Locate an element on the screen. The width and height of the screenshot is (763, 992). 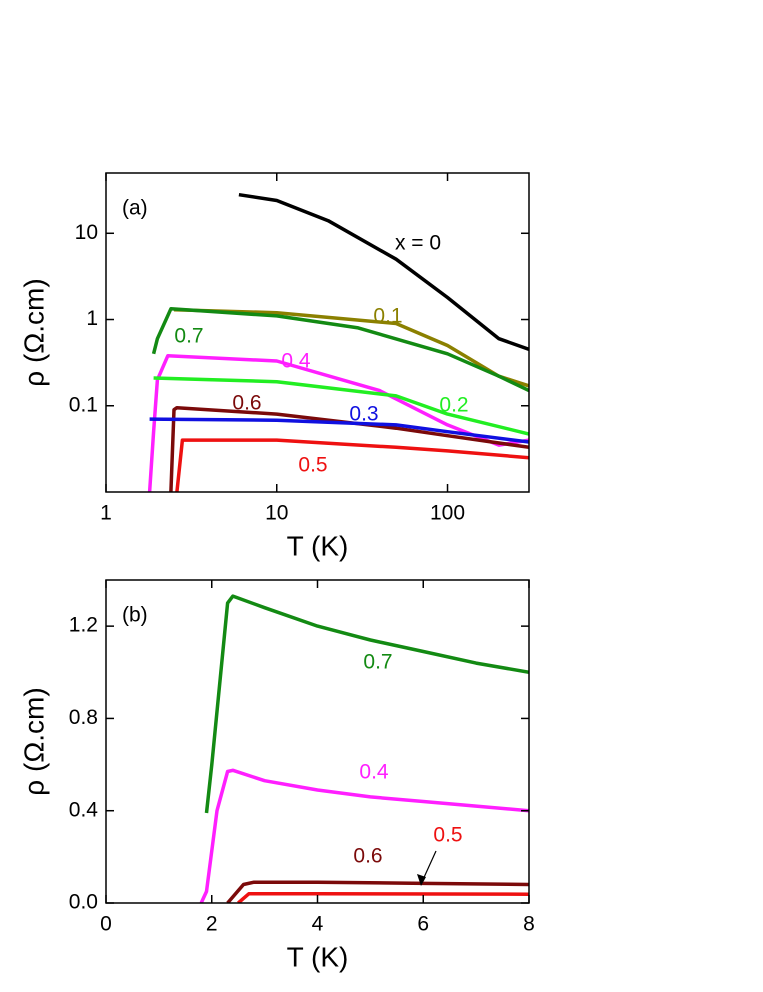
arrow-head is located at coordinates (421, 880).